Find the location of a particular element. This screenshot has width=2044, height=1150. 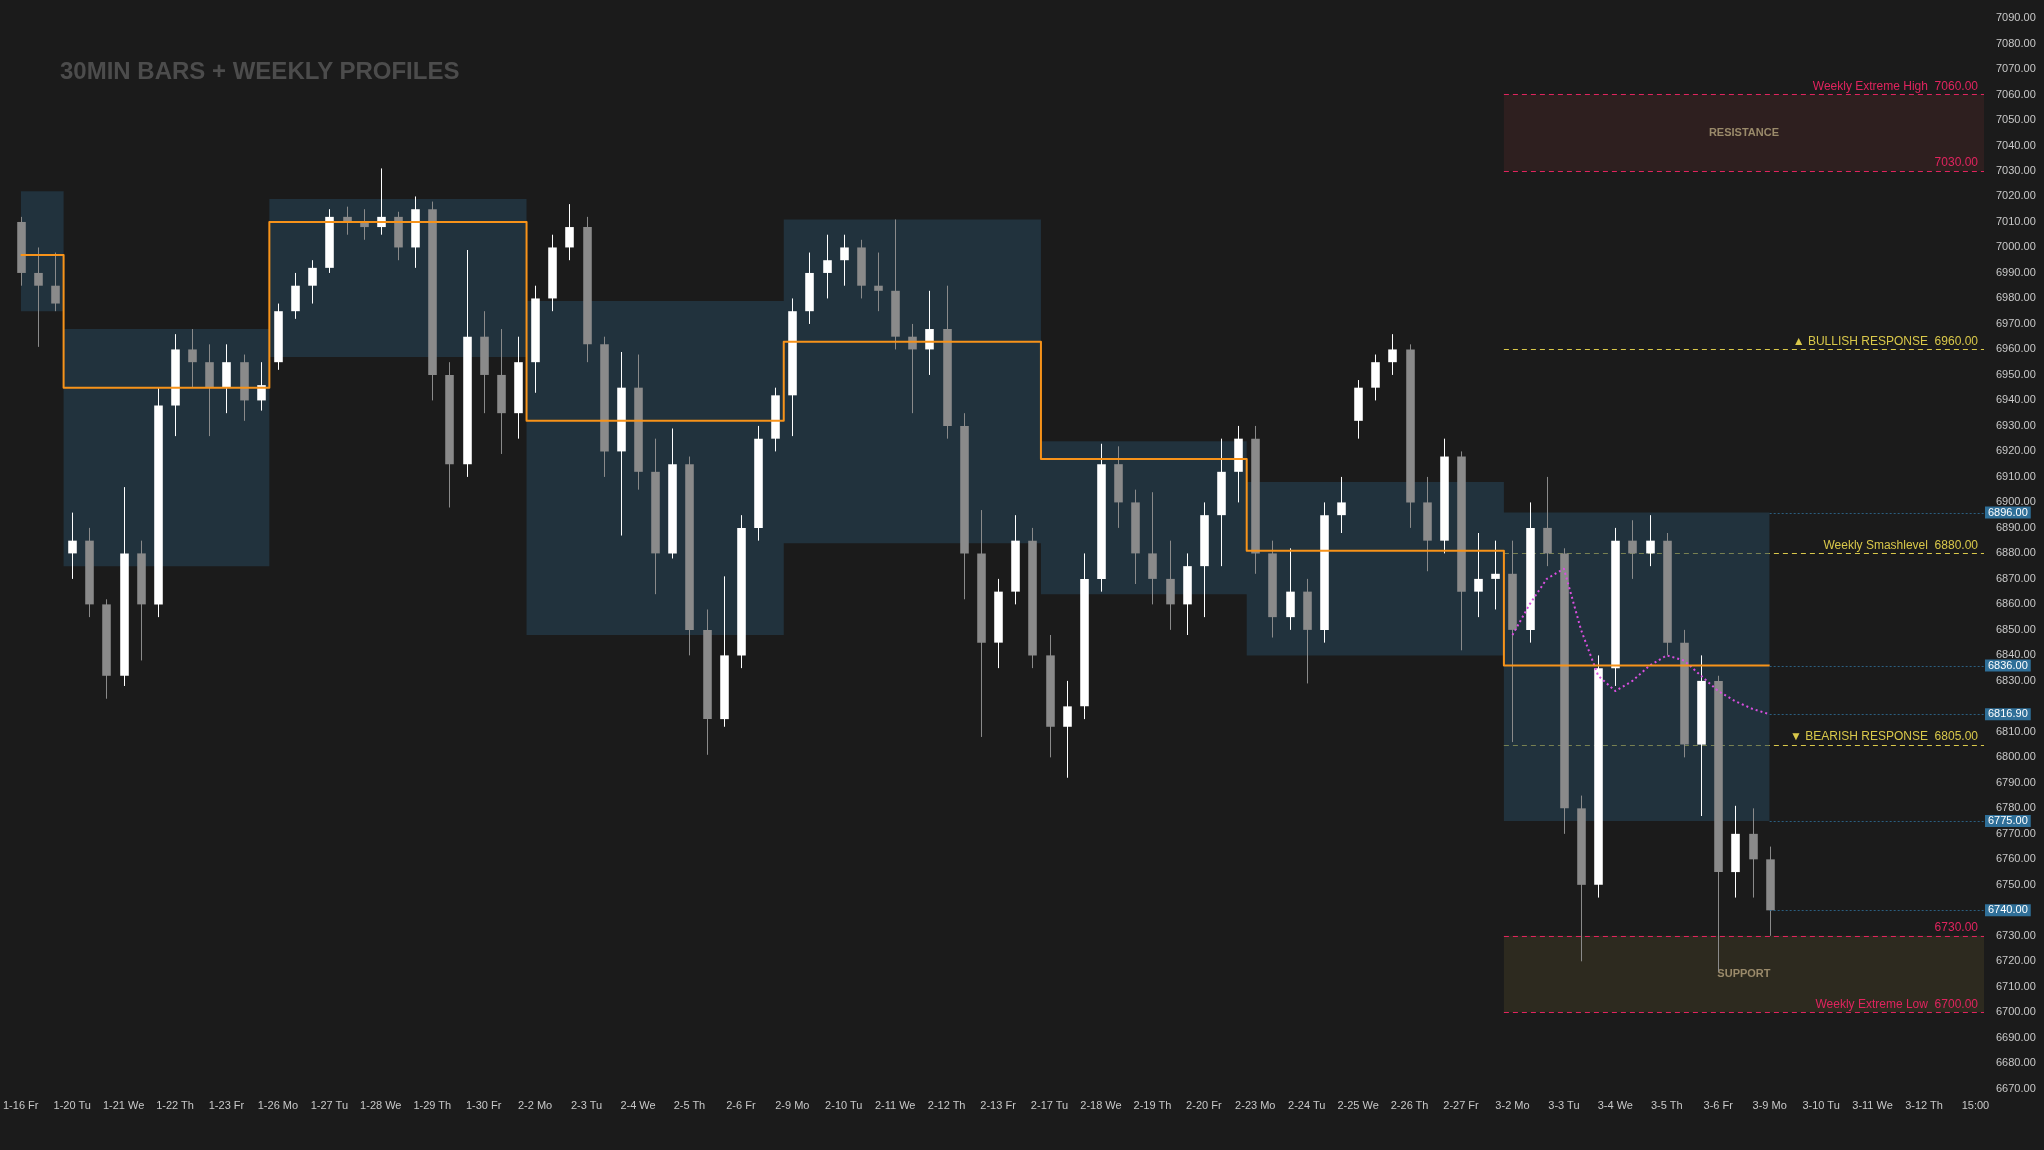

y-tick-label: 6880.00 is located at coordinates (2016, 552).